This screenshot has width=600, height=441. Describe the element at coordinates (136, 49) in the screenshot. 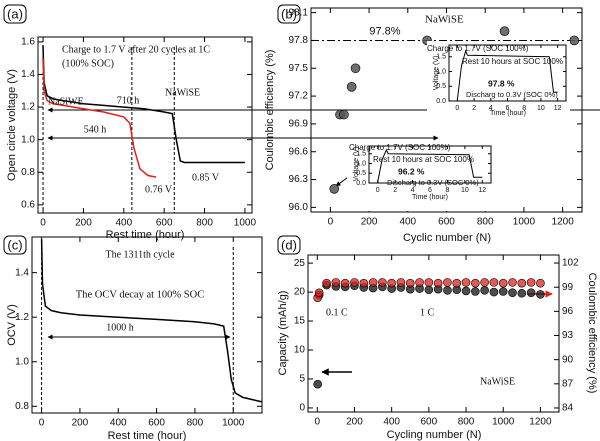

I see `annotation: Charge to 1.7 V after 20 cycles at 1C` at that location.